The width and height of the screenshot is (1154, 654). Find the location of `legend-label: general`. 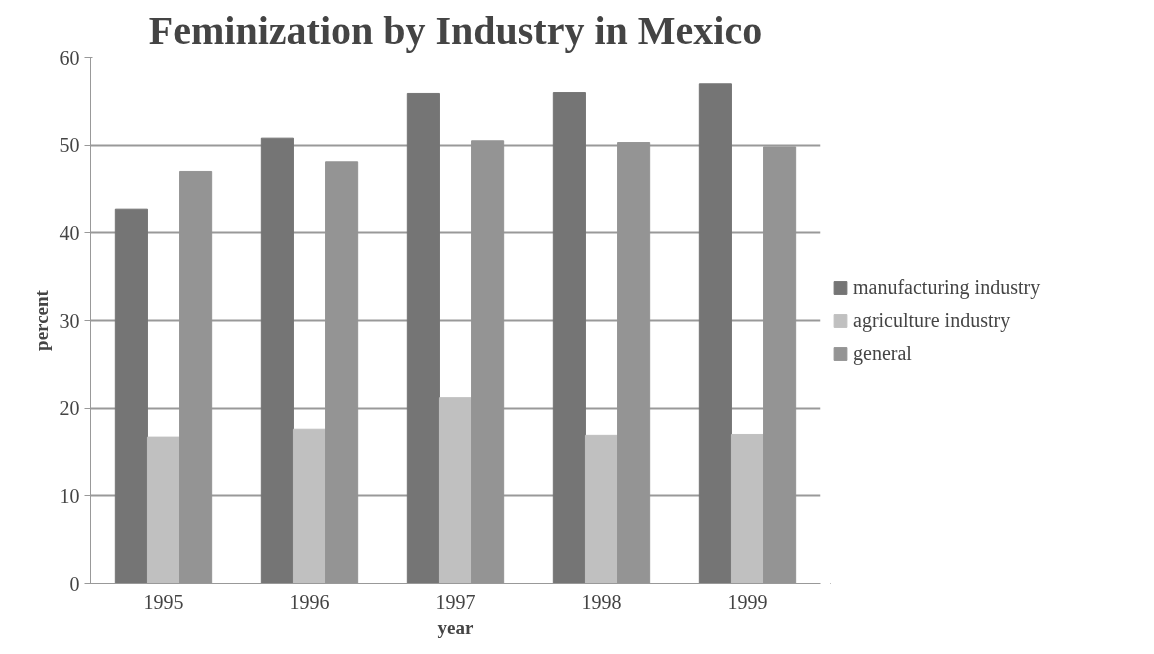

legend-label: general is located at coordinates (882, 353).